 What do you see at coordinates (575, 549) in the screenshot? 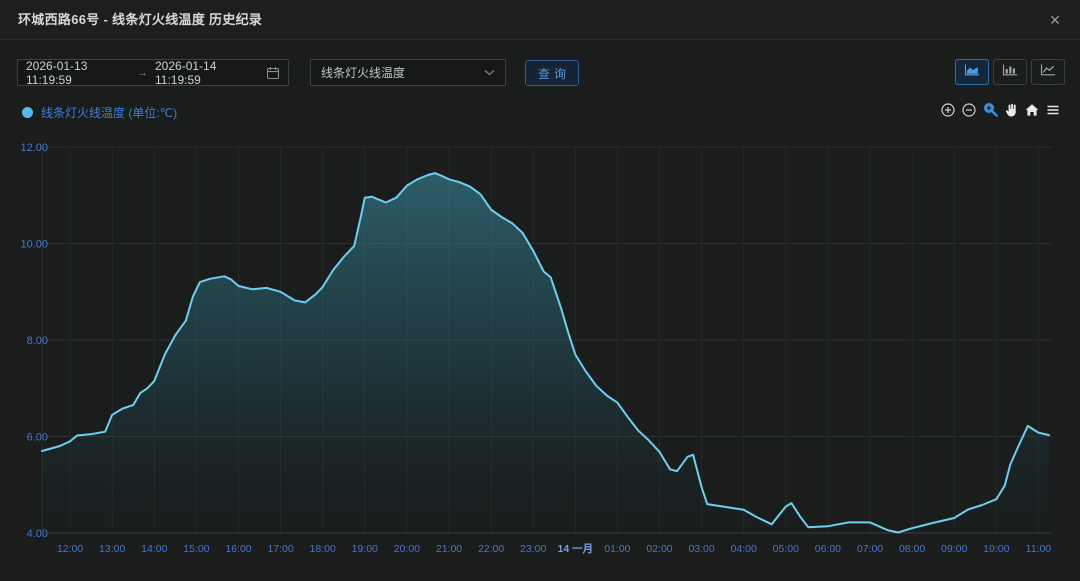
I see `x-axis-label: 14 一月` at bounding box center [575, 549].